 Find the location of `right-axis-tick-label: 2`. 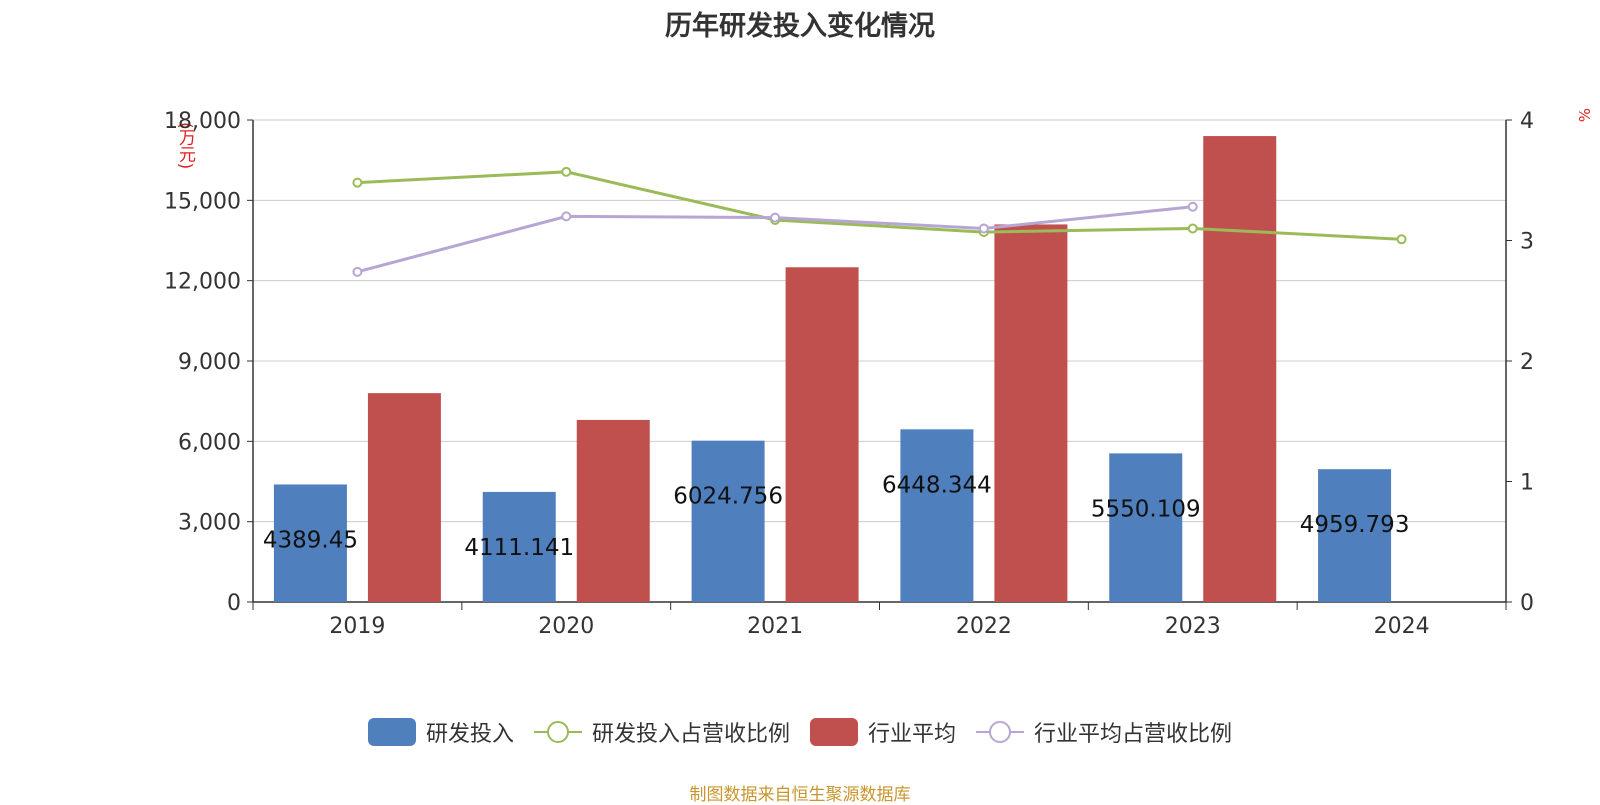

right-axis-tick-label: 2 is located at coordinates (1527, 362).